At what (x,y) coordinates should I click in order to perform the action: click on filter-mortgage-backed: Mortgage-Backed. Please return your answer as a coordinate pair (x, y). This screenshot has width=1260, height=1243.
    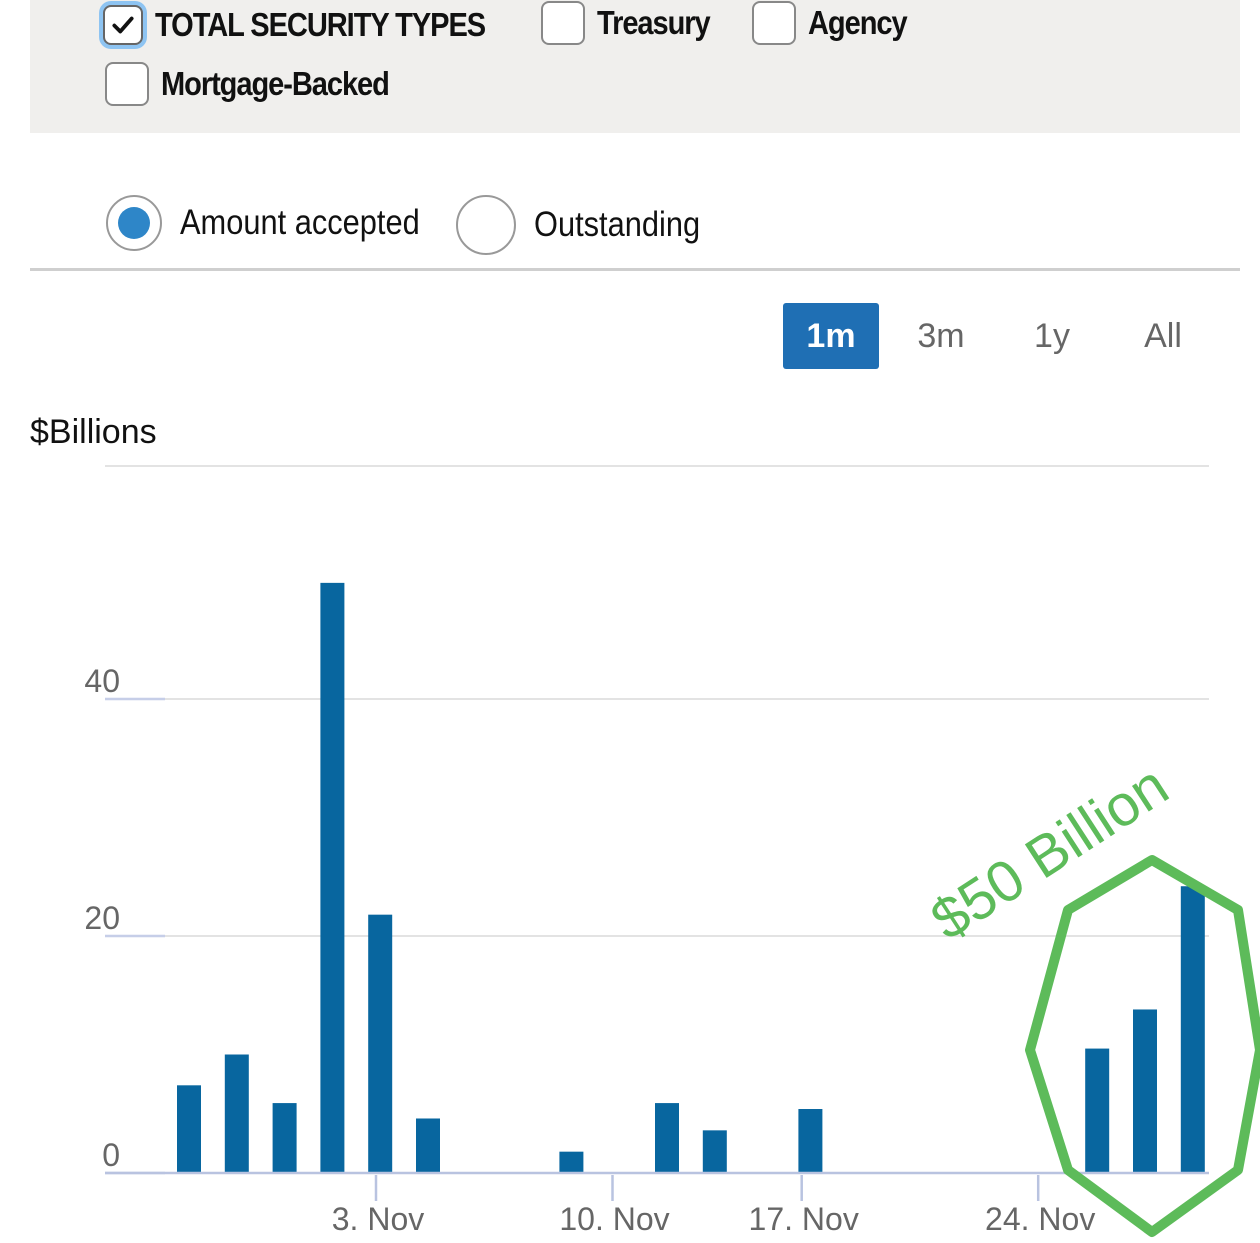
    Looking at the image, I should click on (262, 84).